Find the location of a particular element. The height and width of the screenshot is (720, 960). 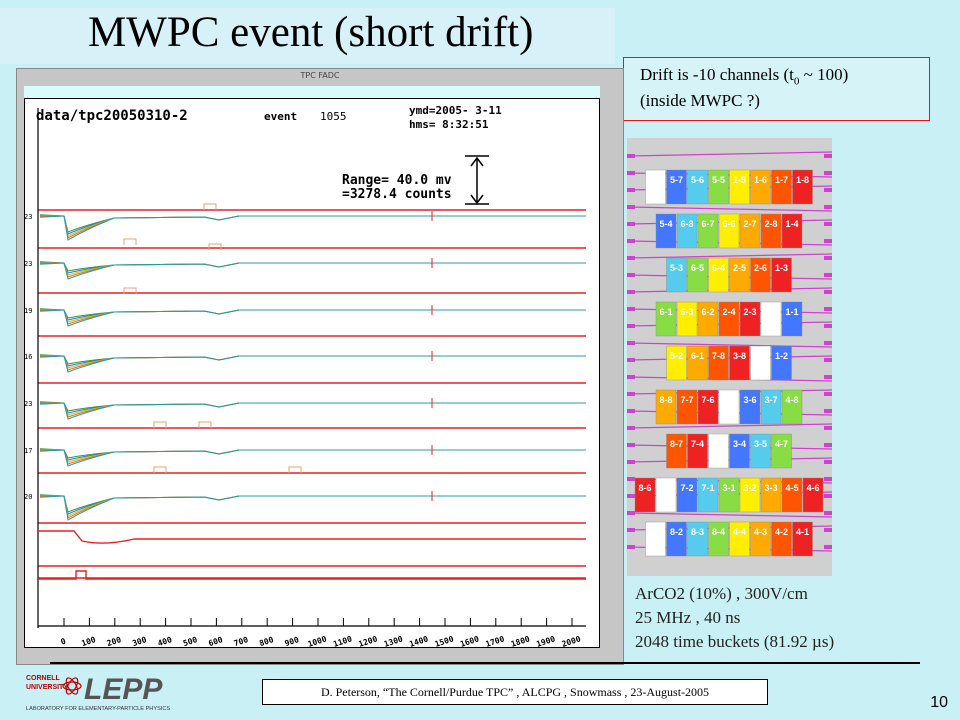

pad-label: 5-2 is located at coordinates (676, 356).